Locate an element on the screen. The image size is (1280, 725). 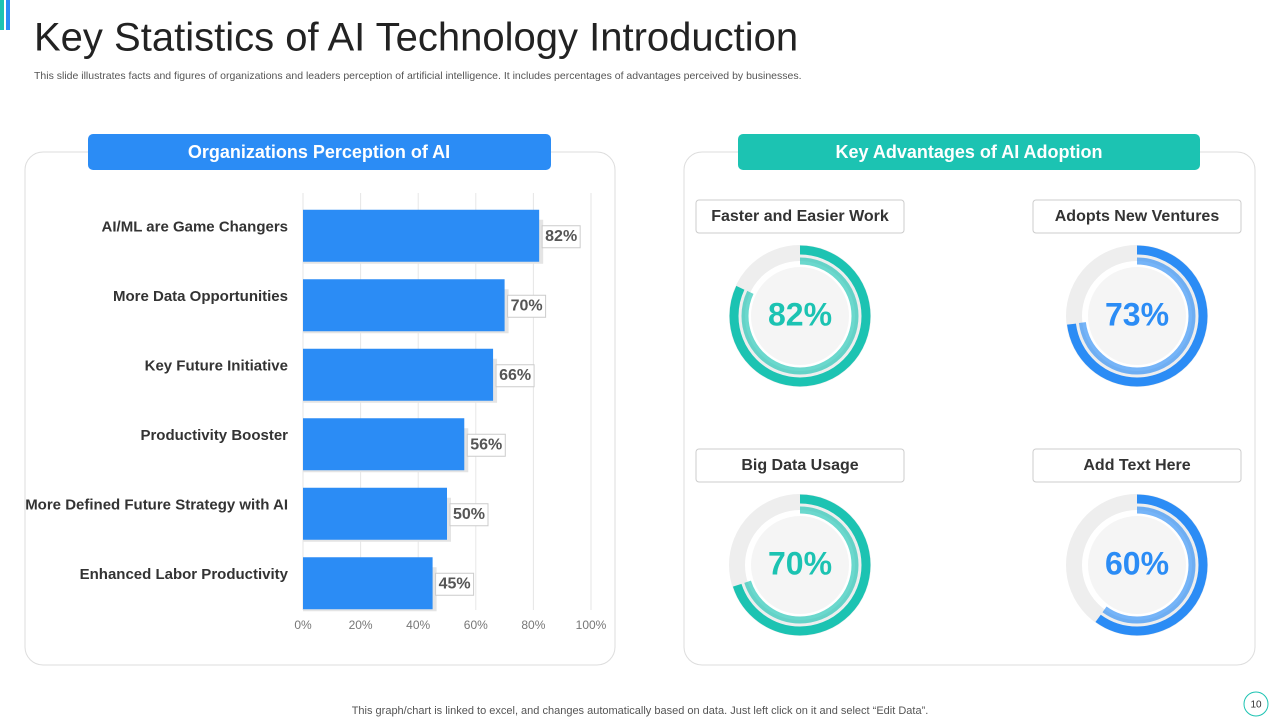
category-label: Key Future Initiative is located at coordinates (216, 366).